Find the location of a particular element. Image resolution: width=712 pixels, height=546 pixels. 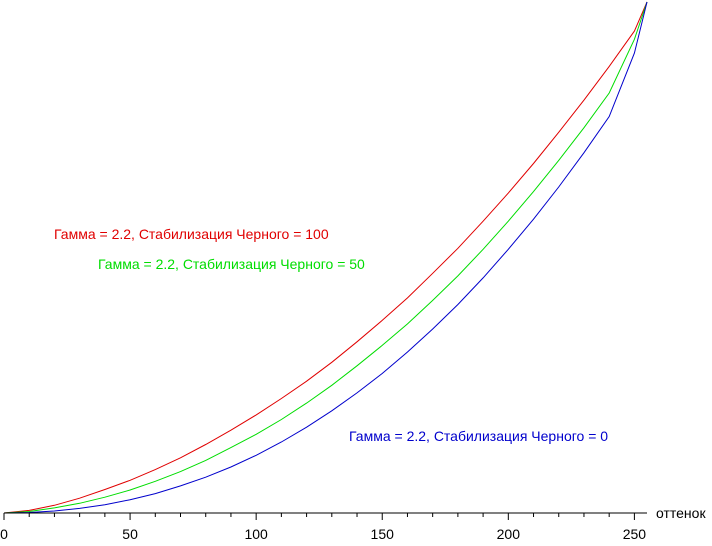

x-tick-label-200: 200 is located at coordinates (509, 533).